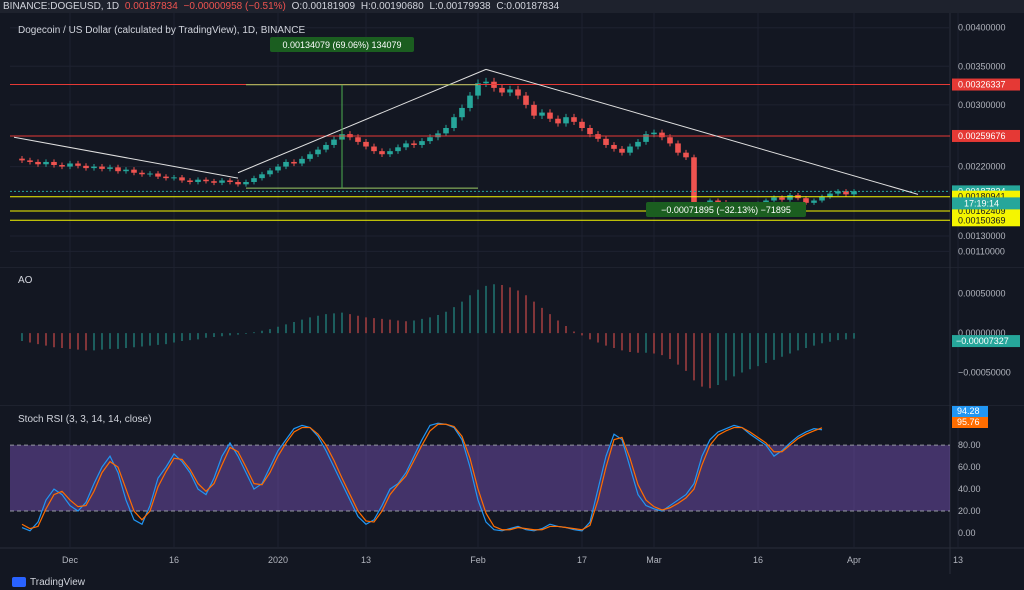 The height and width of the screenshot is (590, 1024). What do you see at coordinates (151, 6) in the screenshot?
I see `last-price: 0.00187834` at bounding box center [151, 6].